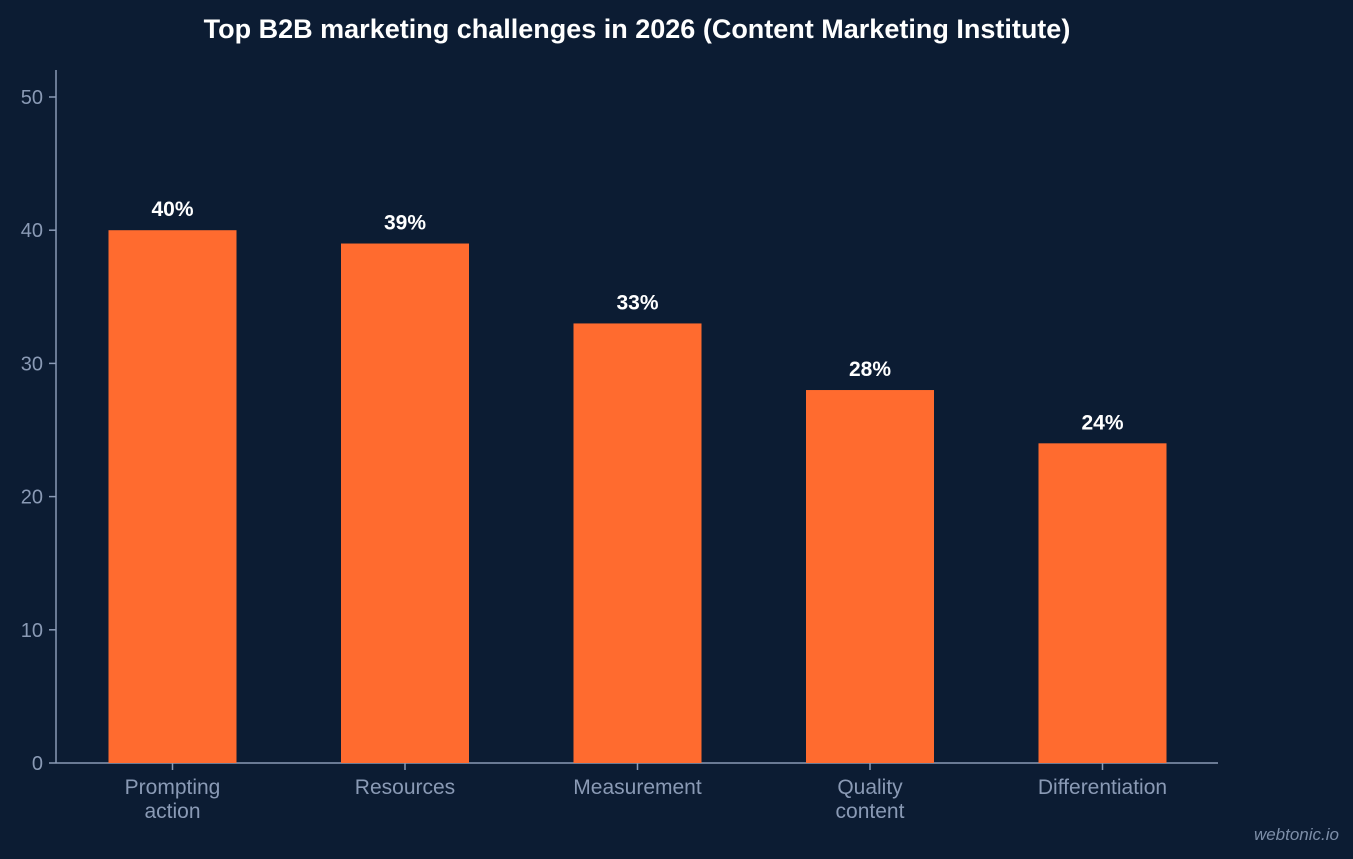  I want to click on x-tick-label: Resources, so click(405, 787).